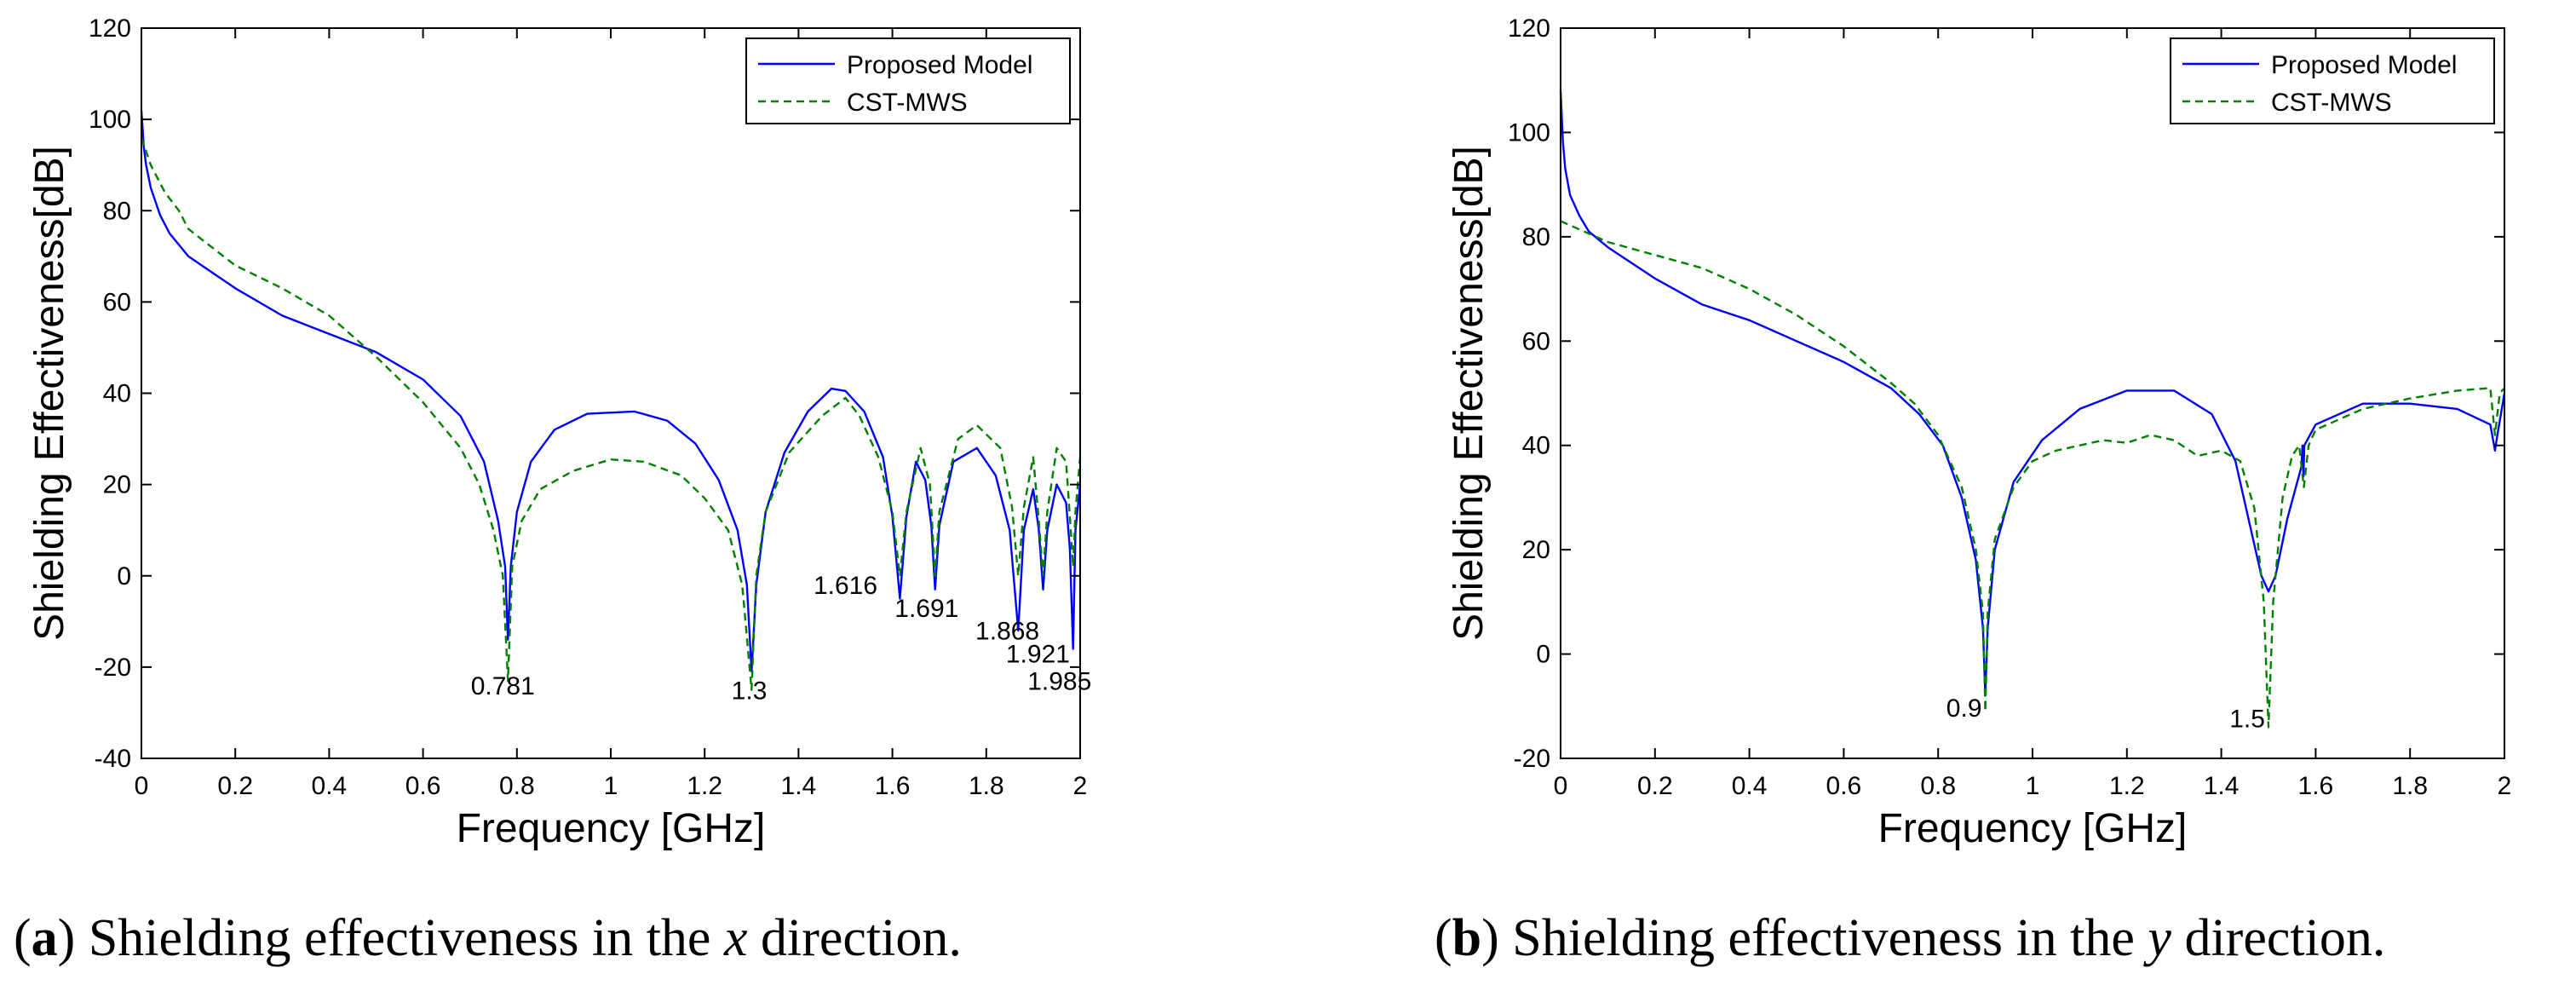 The width and height of the screenshot is (2576, 991). What do you see at coordinates (1080, 786) in the screenshot?
I see `x-tick-label-a: 2` at bounding box center [1080, 786].